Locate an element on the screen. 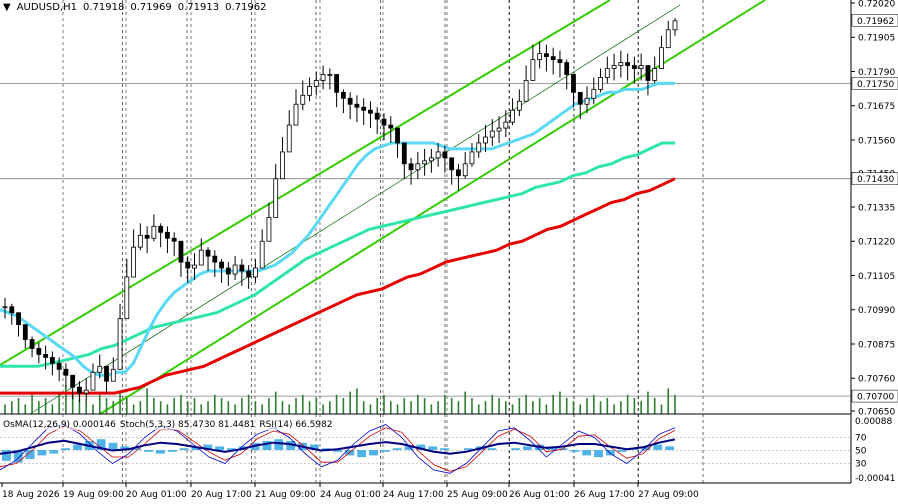 The image size is (898, 504). high-value: 0.71969 is located at coordinates (151, 7).